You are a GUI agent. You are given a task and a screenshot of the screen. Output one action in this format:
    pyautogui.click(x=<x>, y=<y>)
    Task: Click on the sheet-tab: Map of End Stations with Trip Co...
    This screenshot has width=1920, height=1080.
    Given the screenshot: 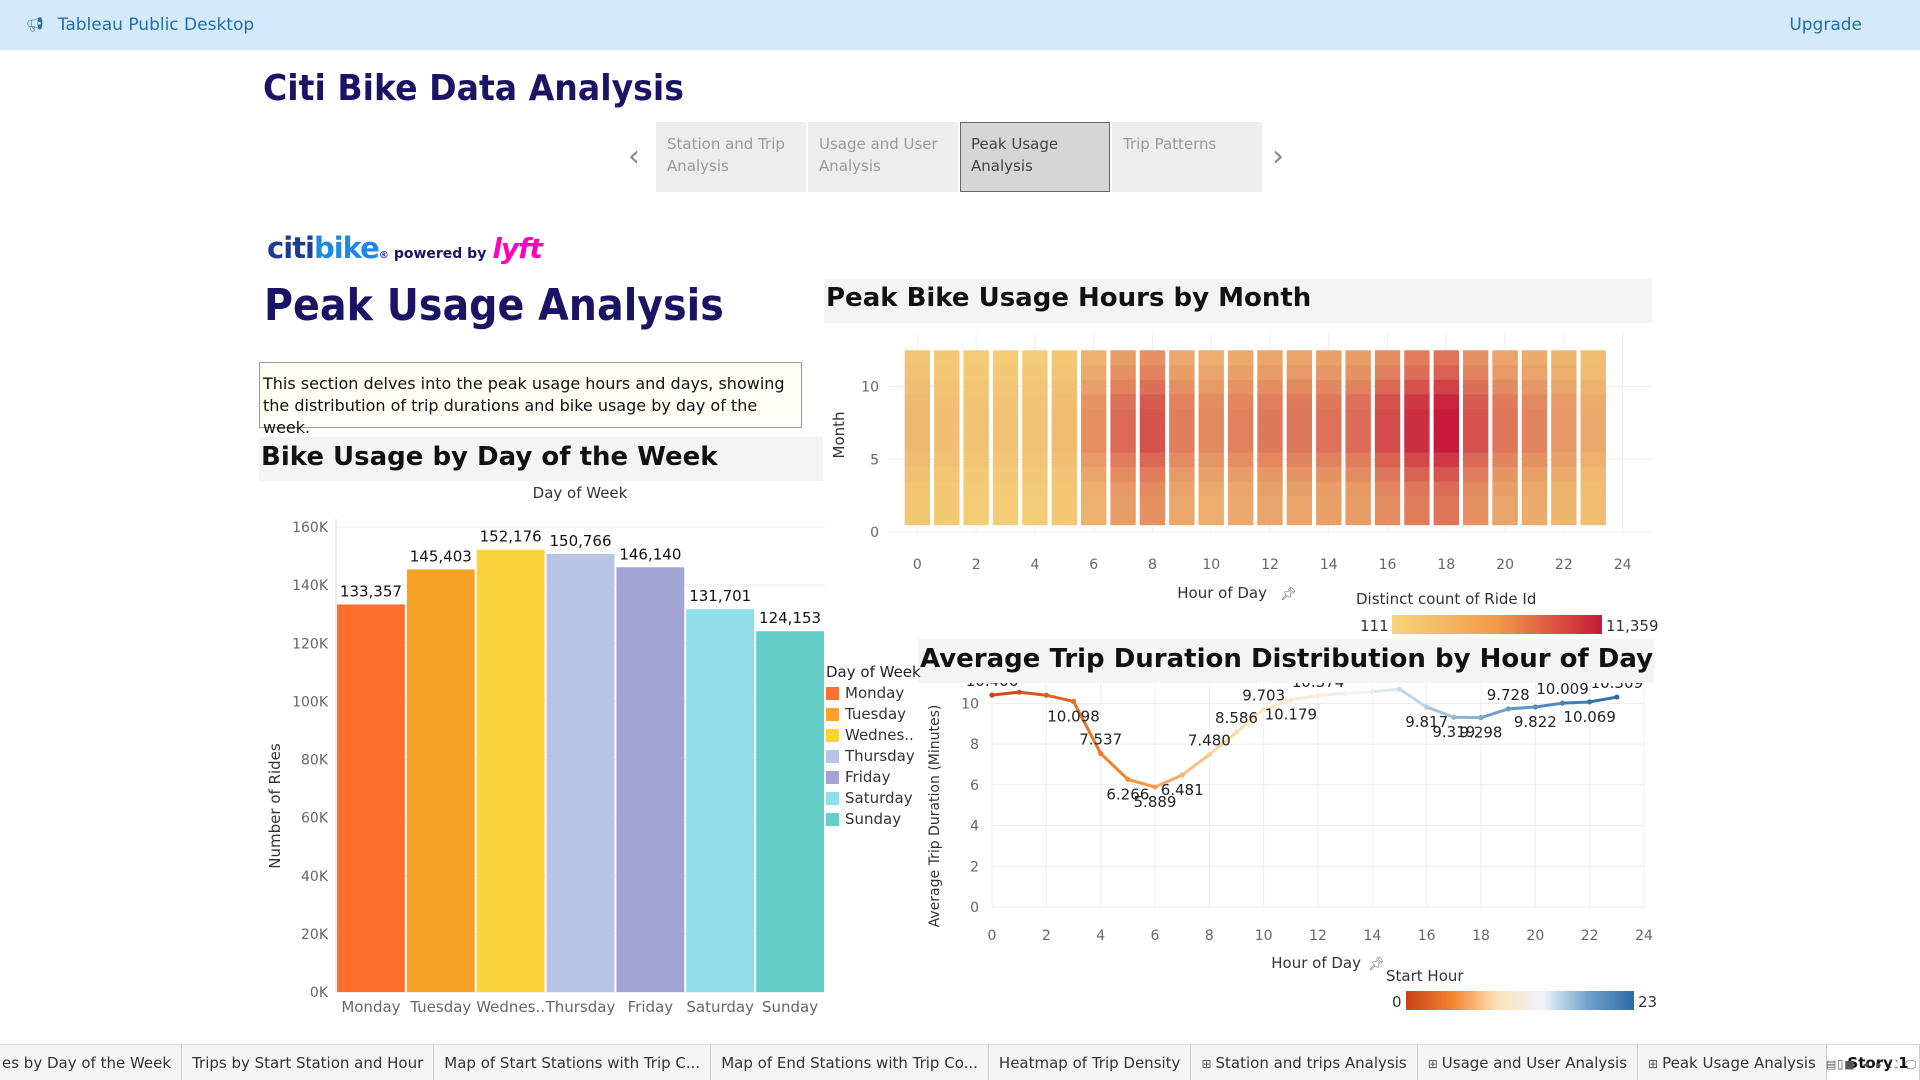 What is the action you would take?
    pyautogui.click(x=850, y=1062)
    